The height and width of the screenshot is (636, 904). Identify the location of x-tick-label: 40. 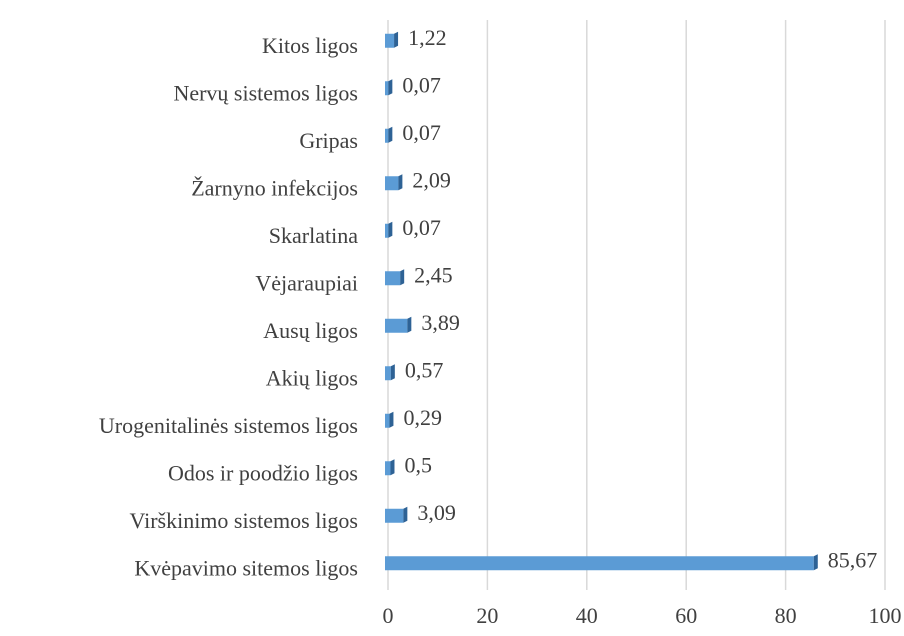
(587, 615).